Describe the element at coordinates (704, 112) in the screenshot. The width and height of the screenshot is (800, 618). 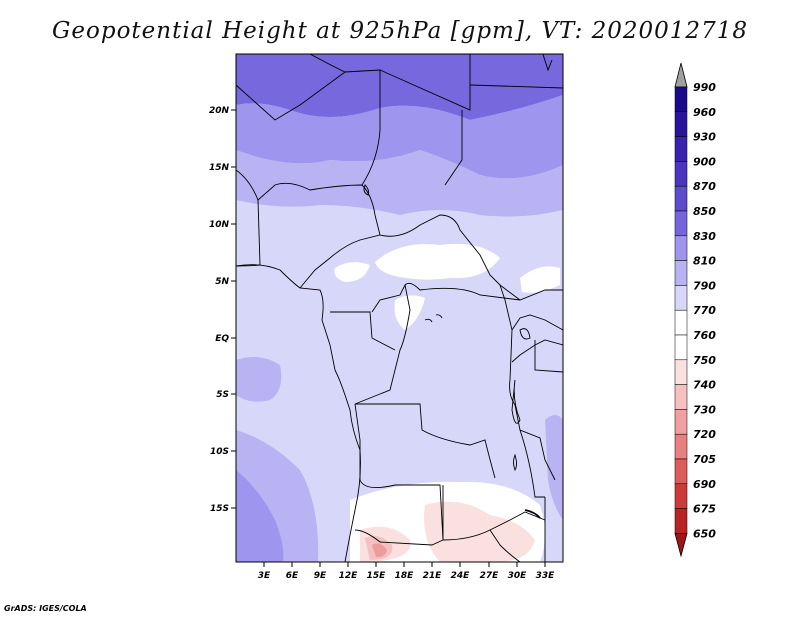
I see `colorbar-label-960: 960` at that location.